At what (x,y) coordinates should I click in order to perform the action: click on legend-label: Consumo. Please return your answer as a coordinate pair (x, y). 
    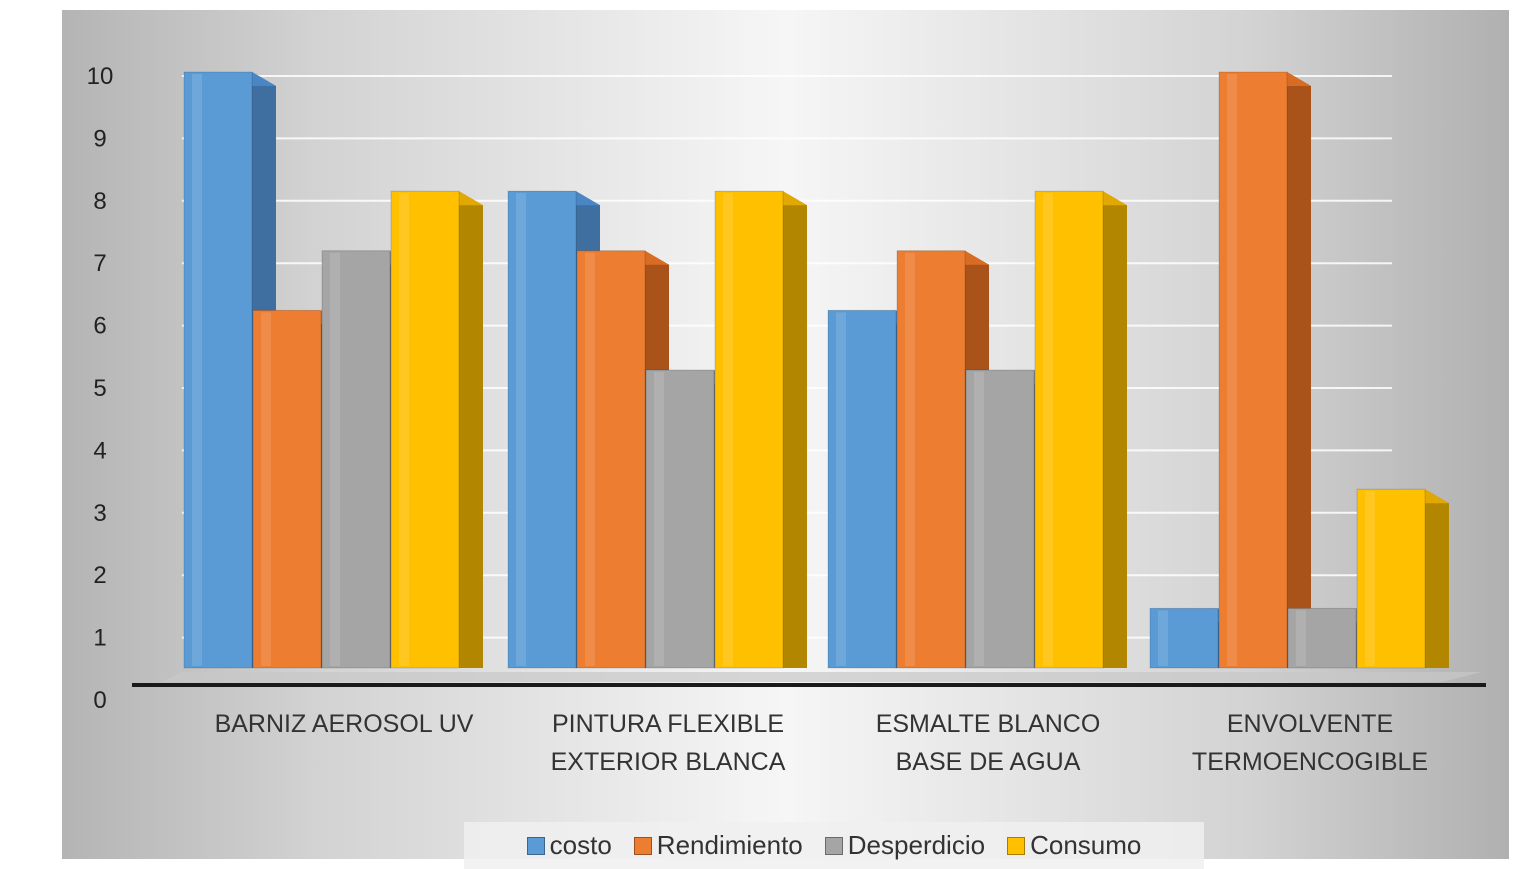
    Looking at the image, I should click on (1086, 845).